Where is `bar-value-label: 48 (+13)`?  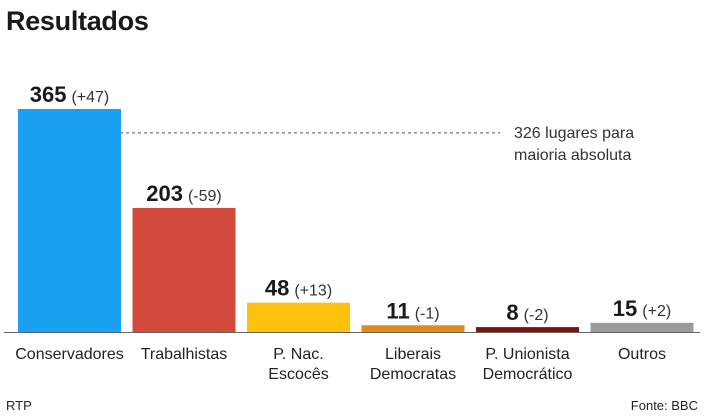
bar-value-label: 48 (+13) is located at coordinates (298, 288).